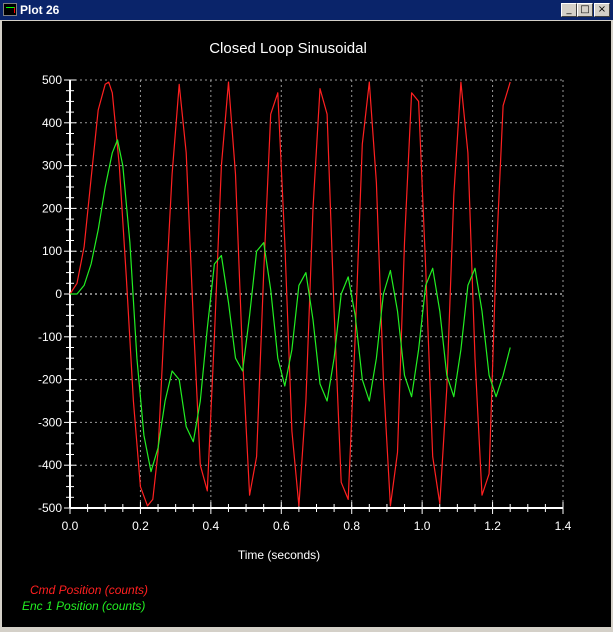 The width and height of the screenshot is (613, 632). Describe the element at coordinates (50, 380) in the screenshot. I see `y-tick-label: -200` at that location.